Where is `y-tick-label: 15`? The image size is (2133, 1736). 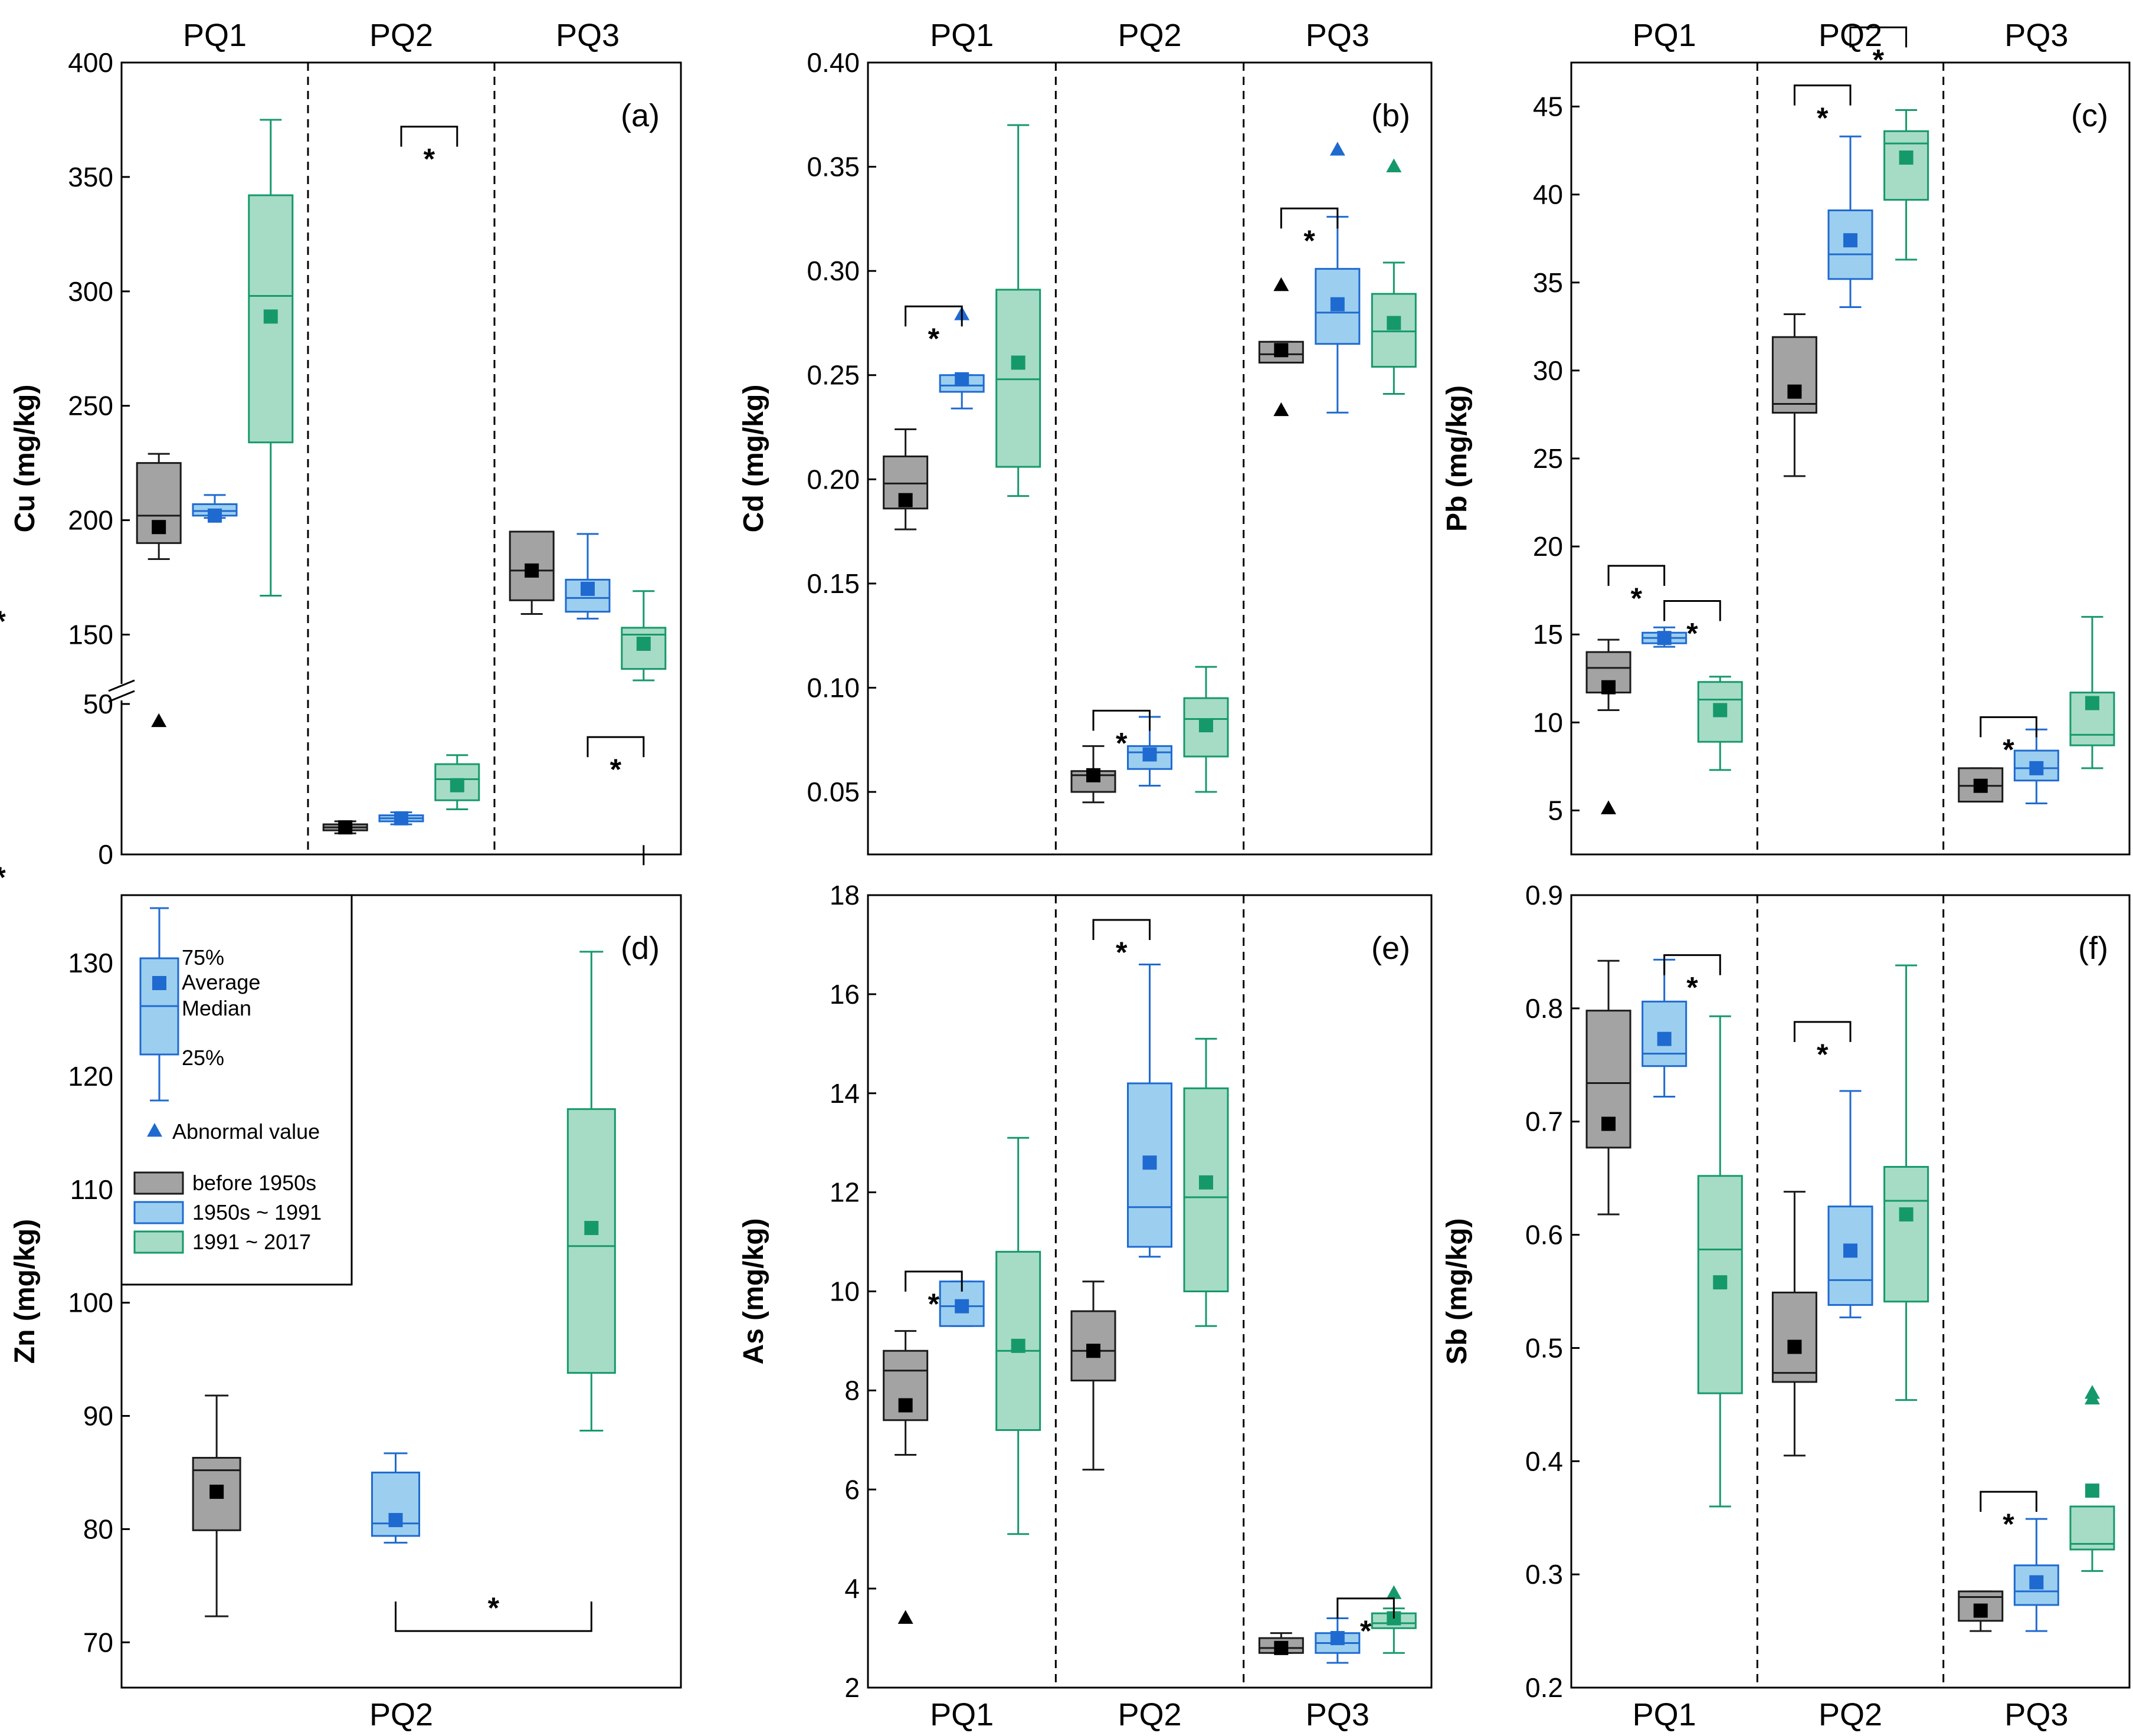 y-tick-label: 15 is located at coordinates (1548, 634).